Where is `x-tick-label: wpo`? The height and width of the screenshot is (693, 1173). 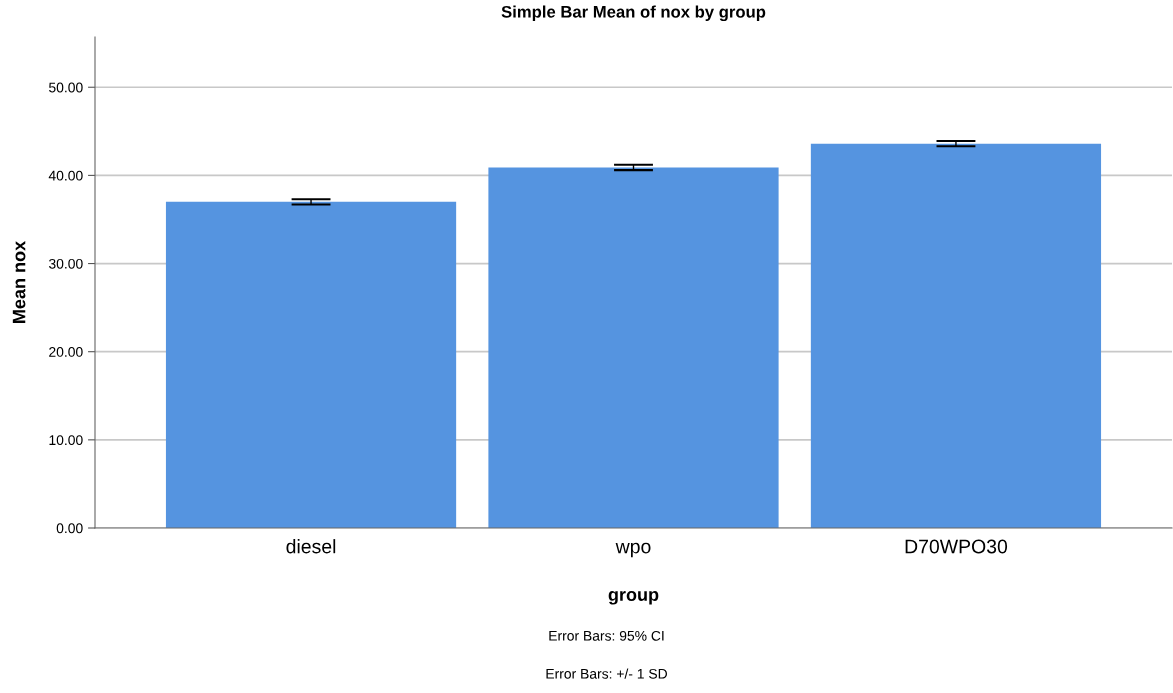
x-tick-label: wpo is located at coordinates (633, 550).